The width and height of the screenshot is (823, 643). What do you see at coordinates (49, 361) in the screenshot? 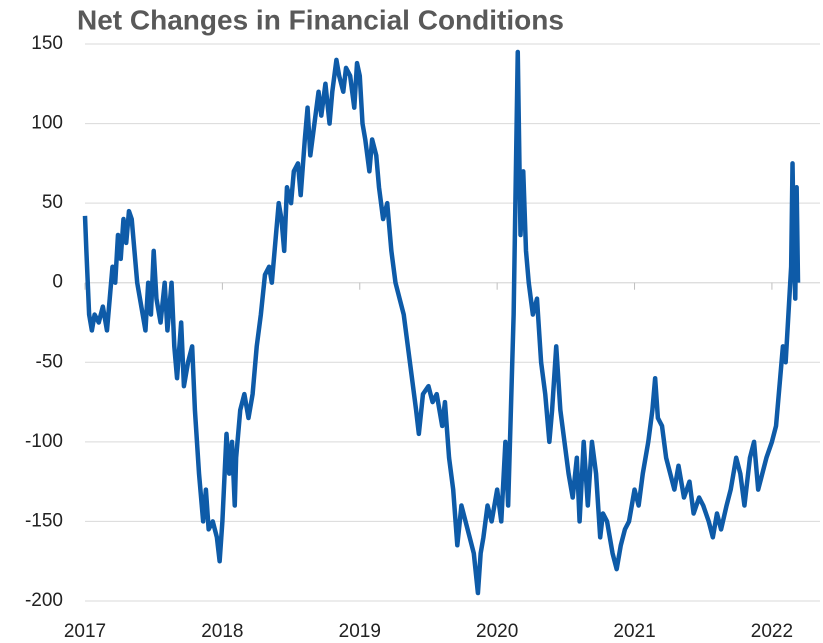
I see `y-tick-label: -50` at bounding box center [49, 361].